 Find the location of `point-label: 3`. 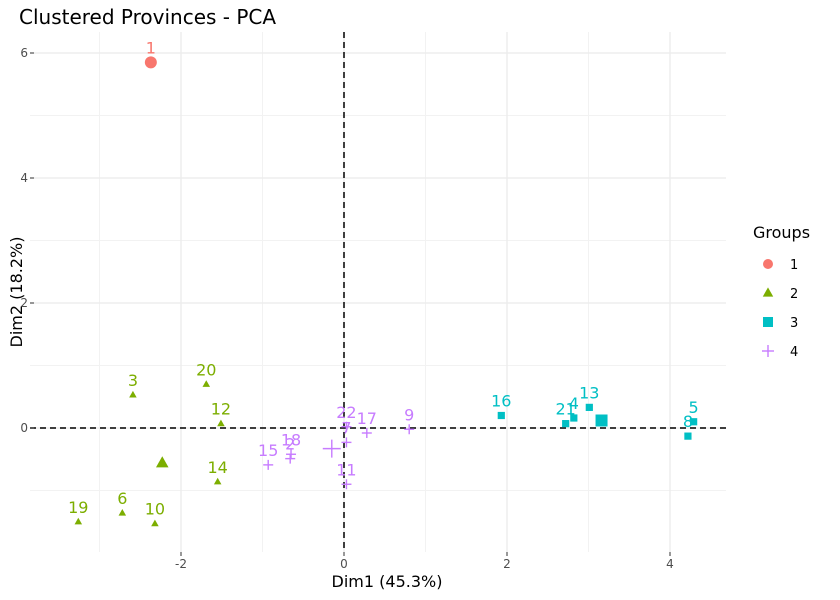

point-label: 3 is located at coordinates (133, 380).